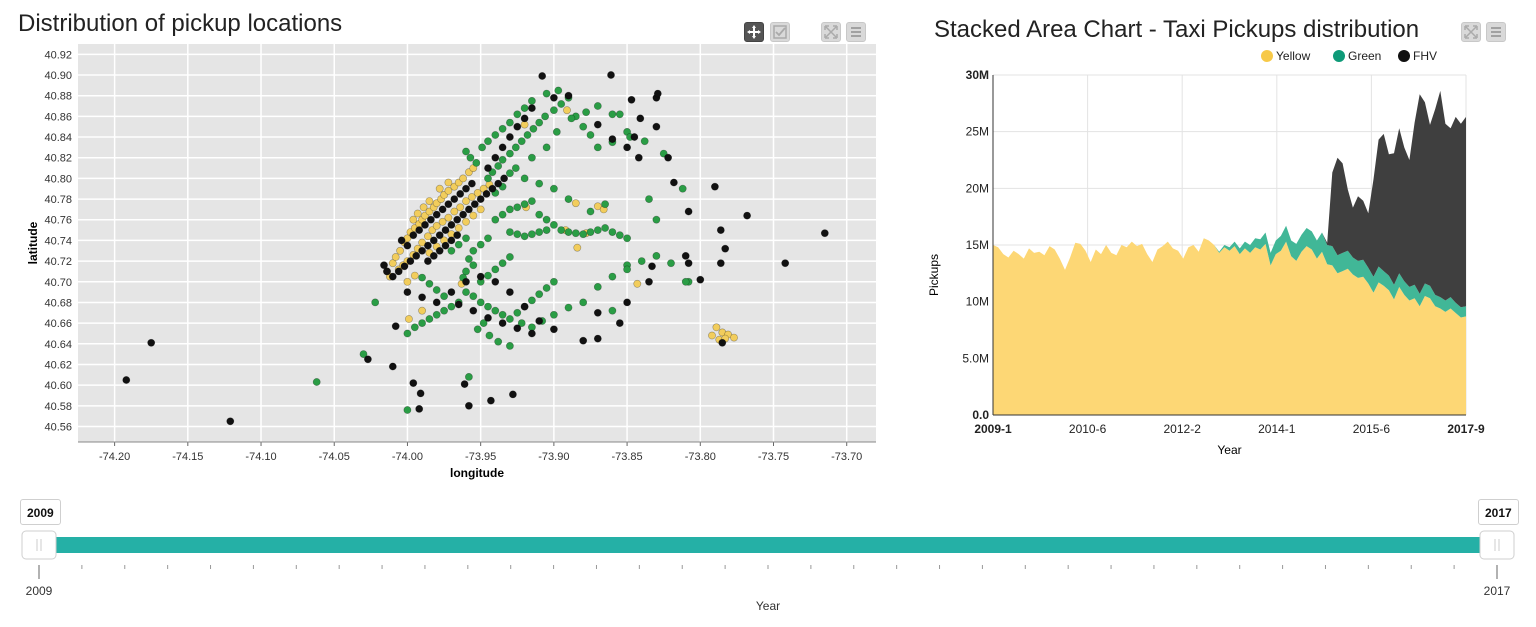  Describe the element at coordinates (1497, 545) in the screenshot. I see `slider-end-handle` at that location.